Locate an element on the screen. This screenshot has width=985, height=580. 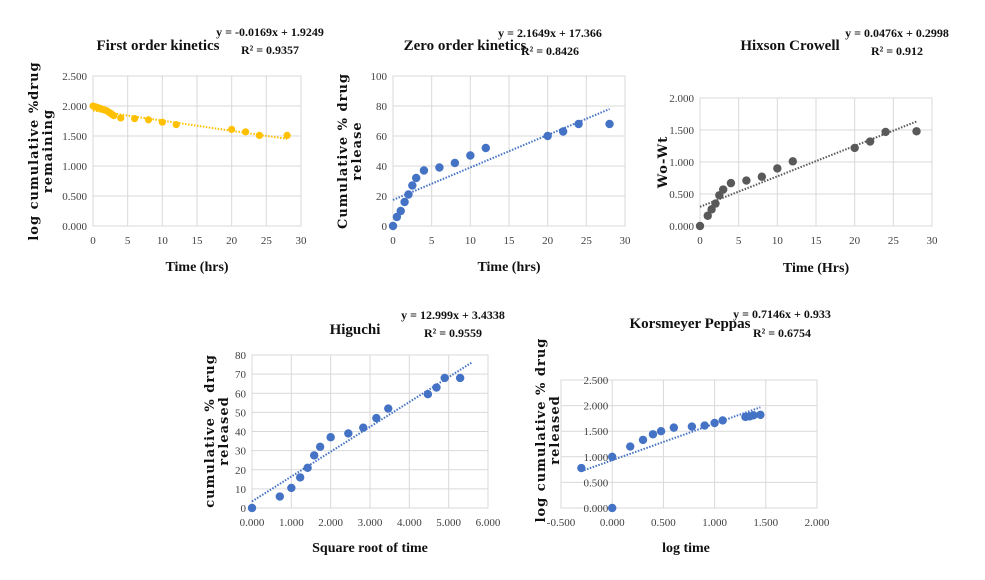
trendline-equation: y = 0.0476x + 0.2998 is located at coordinates (897, 33).